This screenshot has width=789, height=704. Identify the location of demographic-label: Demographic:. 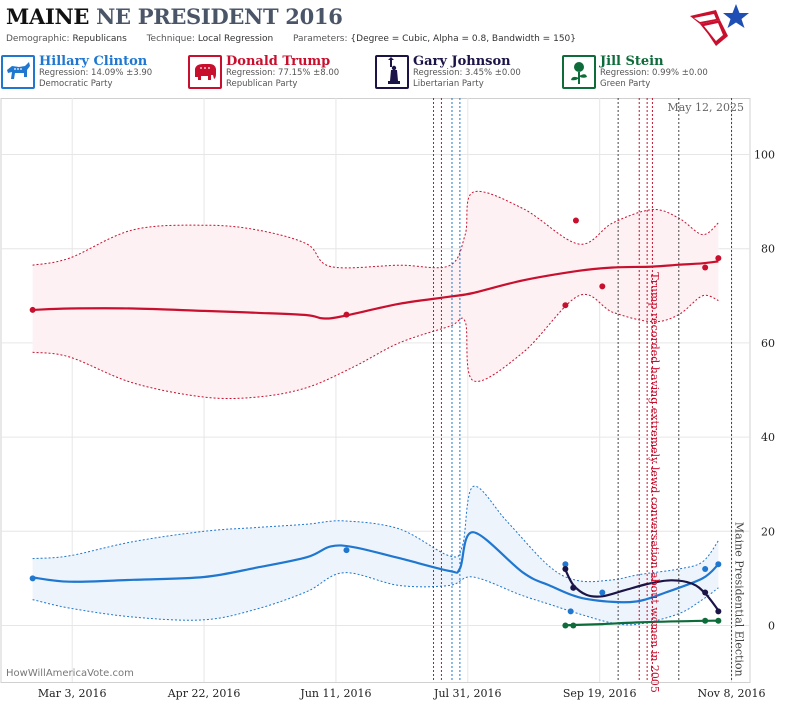
(38, 39).